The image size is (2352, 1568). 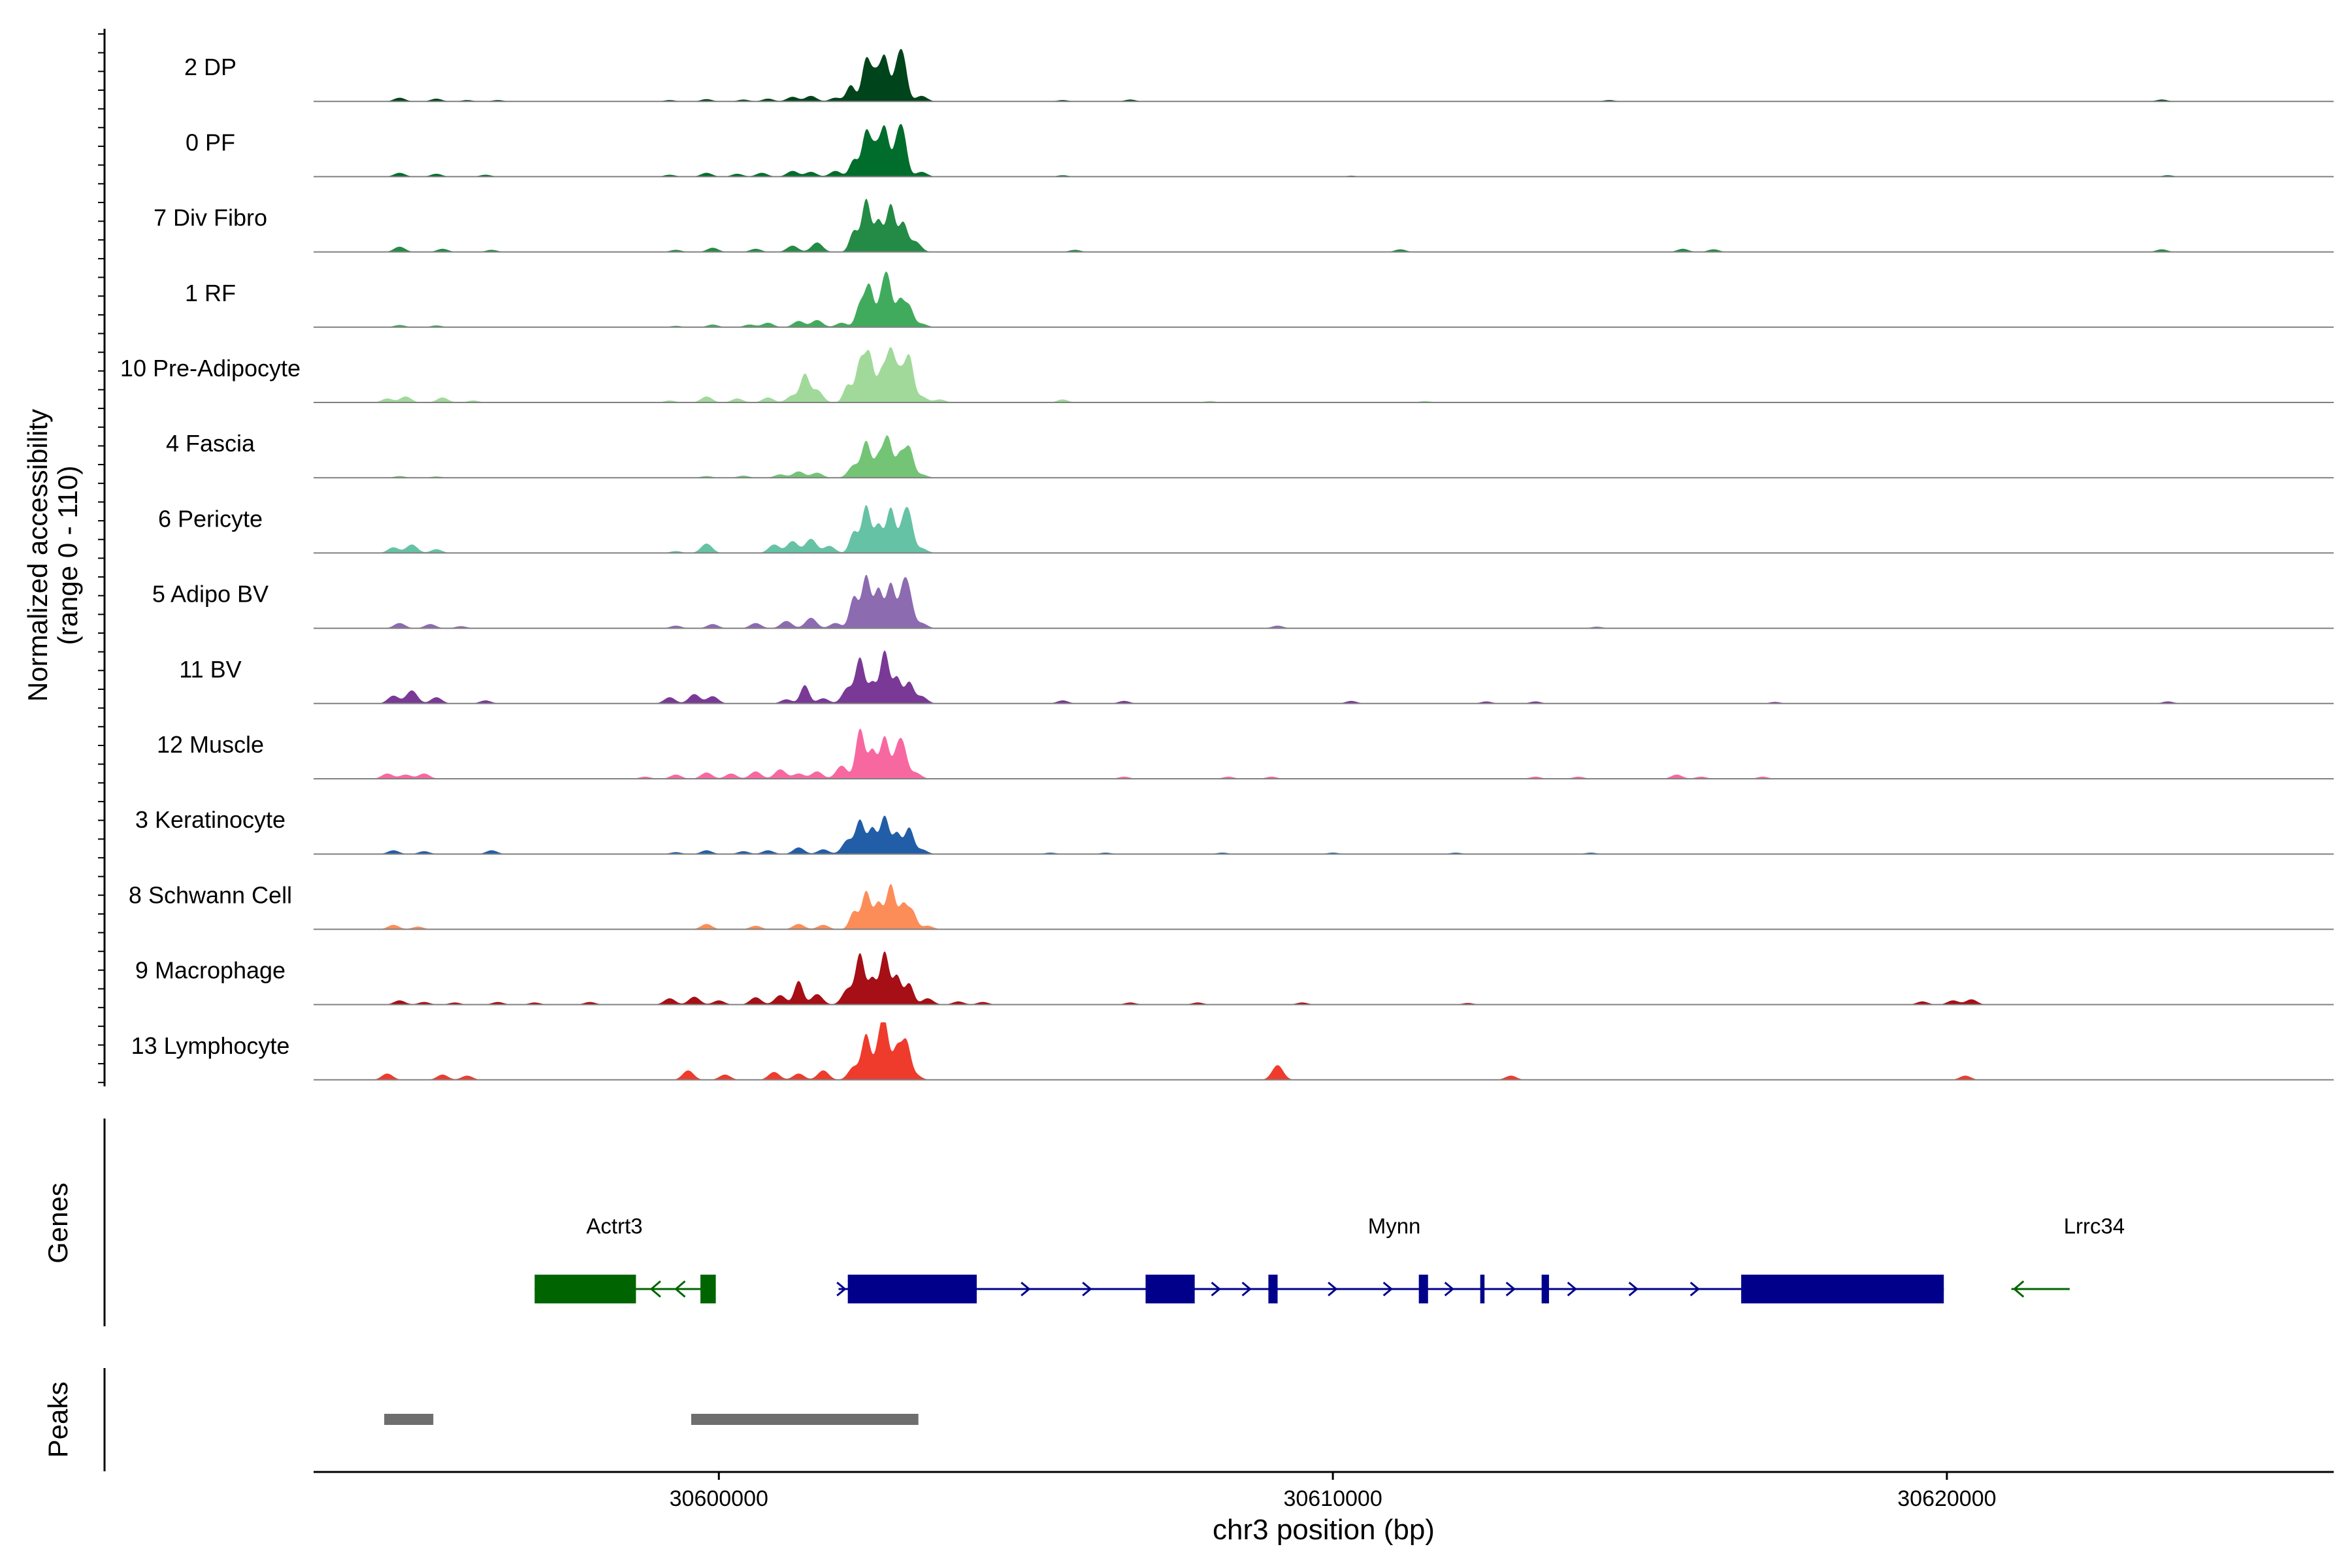 I want to click on track: 13 Lymphocyte, so click(x=1232, y=1051).